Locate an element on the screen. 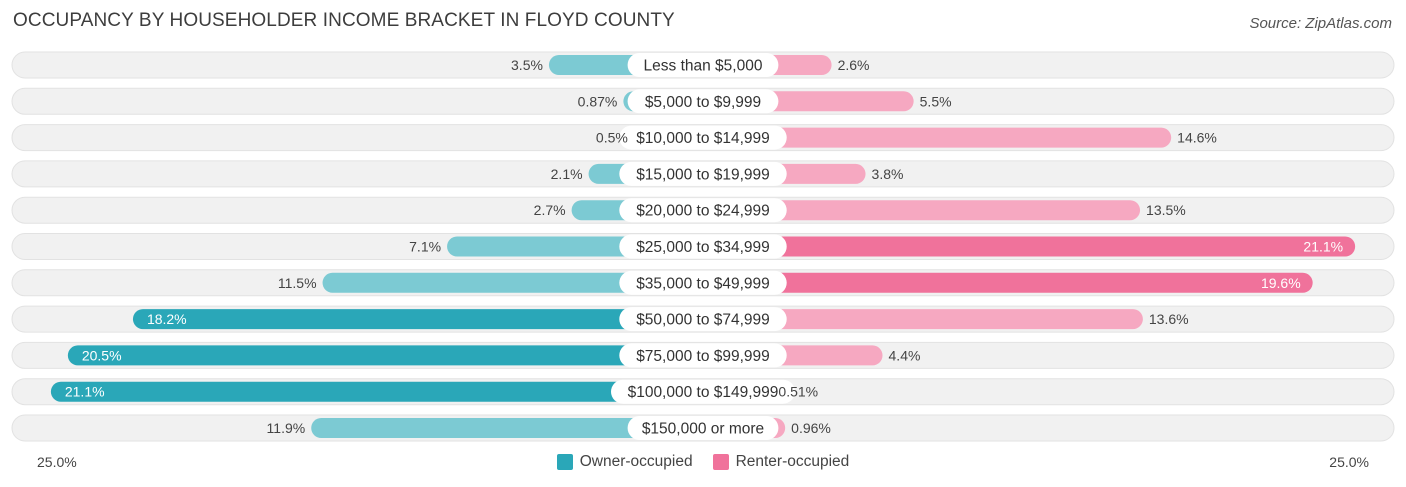 This screenshot has height=487, width=1406. owner-value-label: 0.87% is located at coordinates (598, 101).